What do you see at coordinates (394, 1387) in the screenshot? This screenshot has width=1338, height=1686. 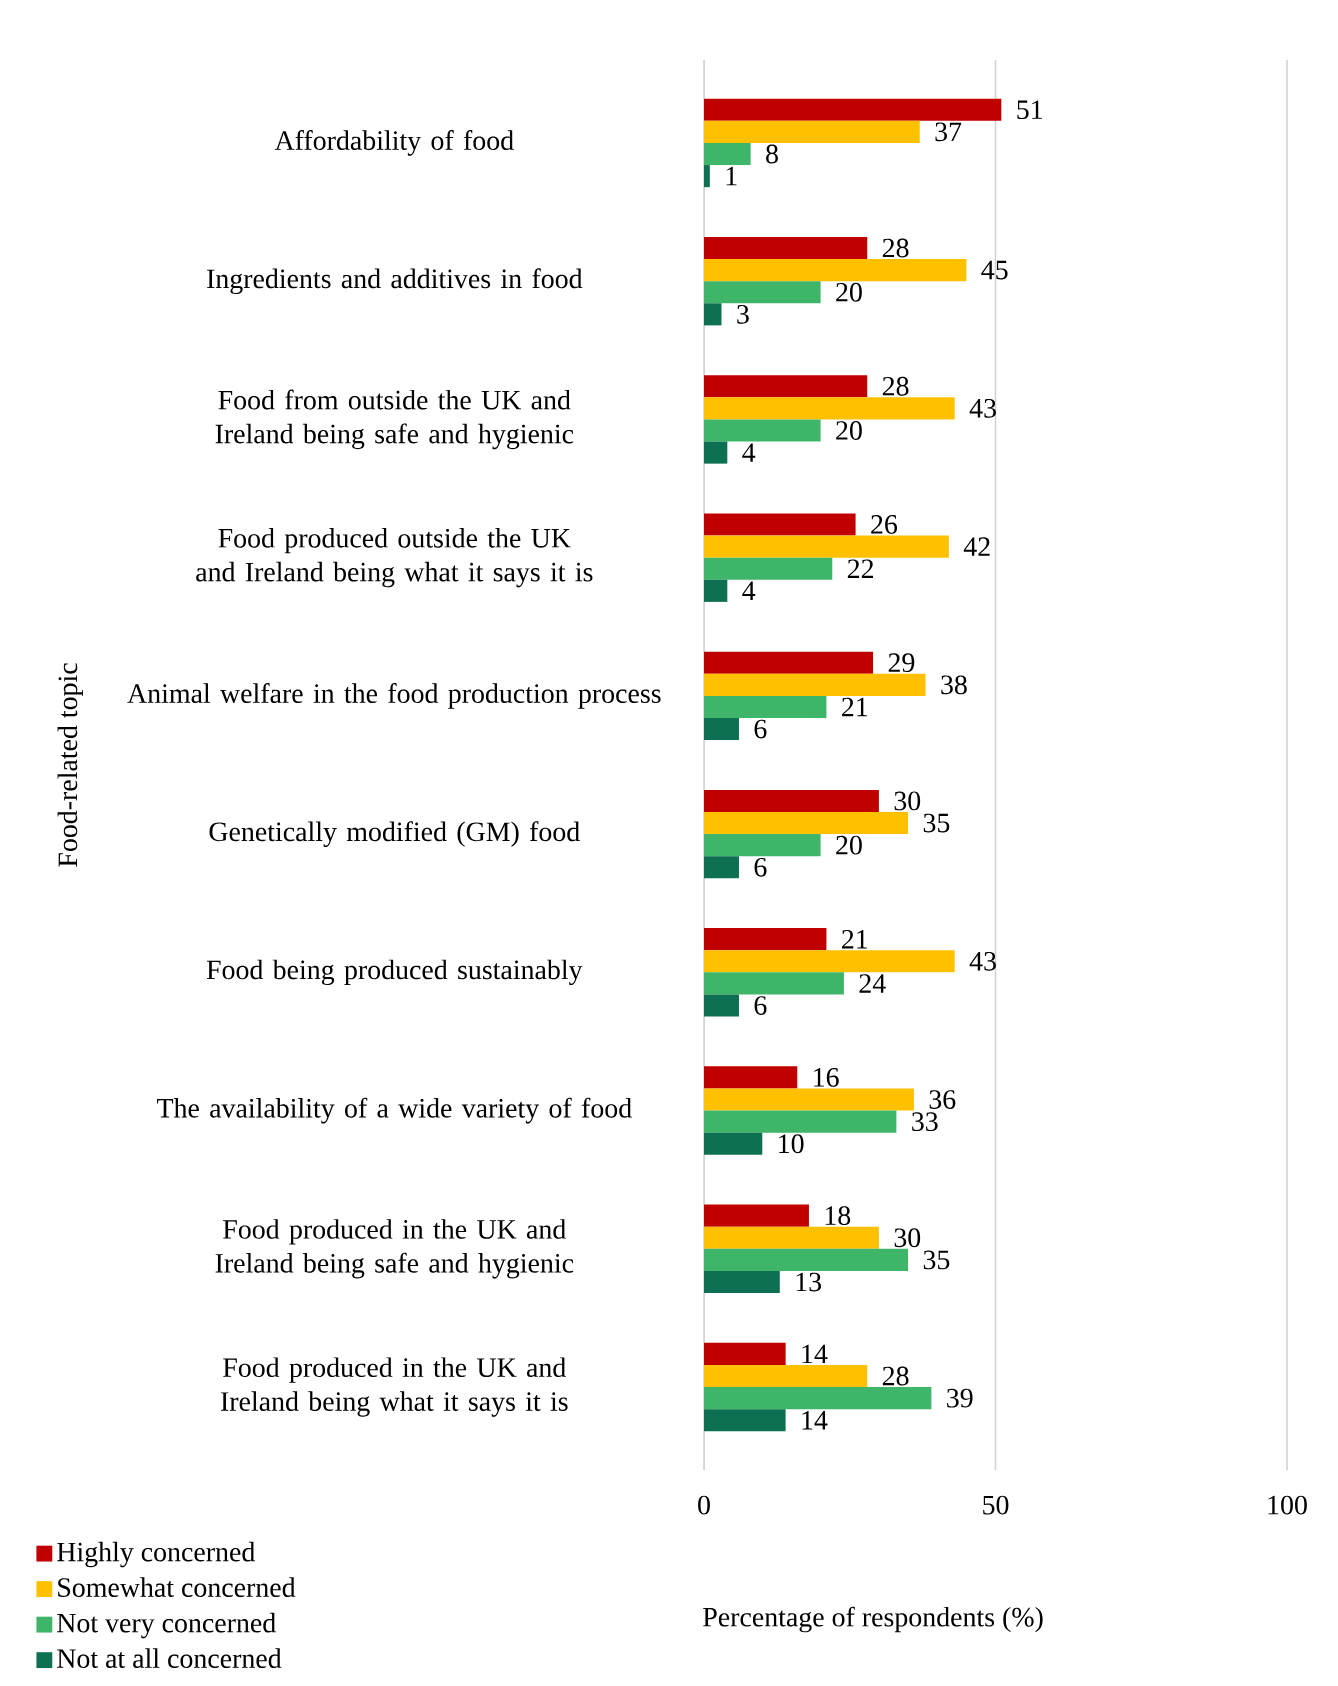 I see `y-tick-label: Food produced in the UK and Ireland being what it says it is` at bounding box center [394, 1387].